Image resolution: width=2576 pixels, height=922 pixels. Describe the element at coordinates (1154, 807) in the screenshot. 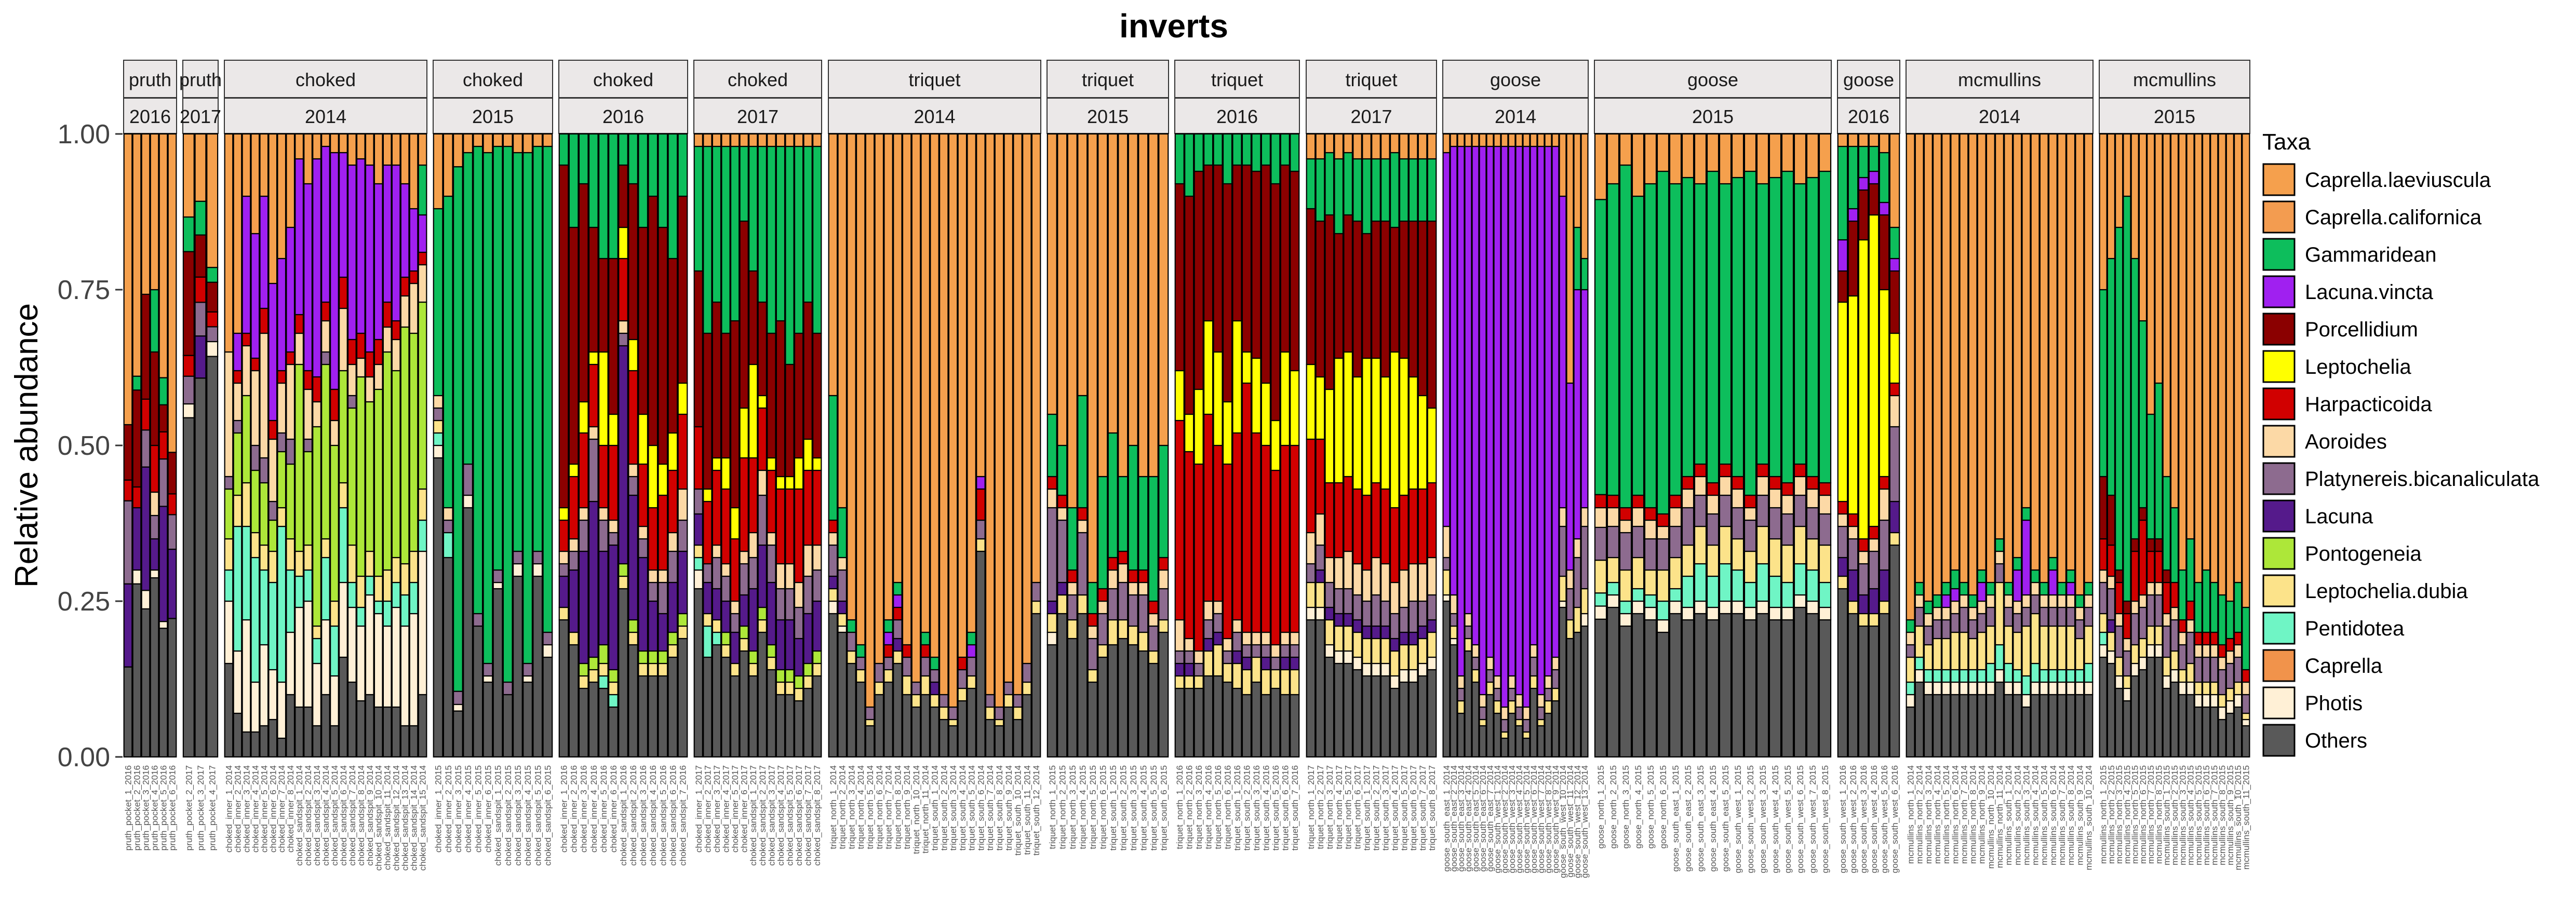

I see `x-tick-label: triquet_south_5_2015` at that location.